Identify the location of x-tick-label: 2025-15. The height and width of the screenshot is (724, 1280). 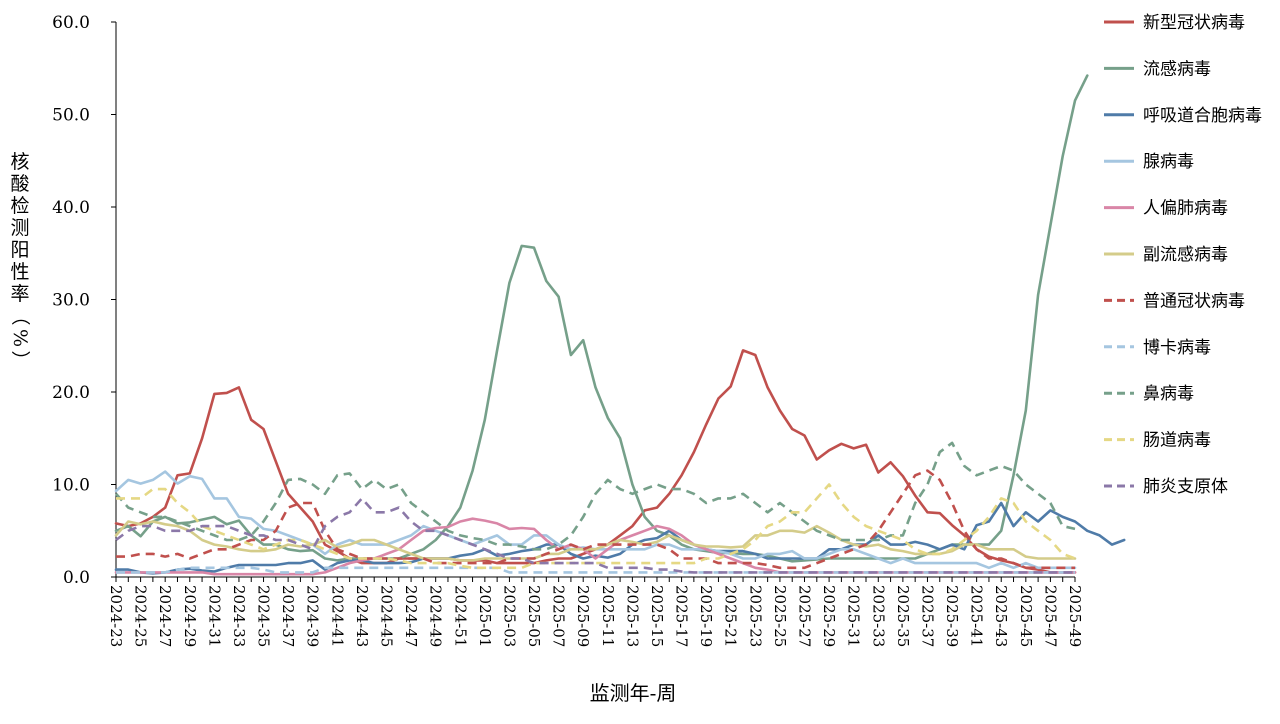
(657, 616).